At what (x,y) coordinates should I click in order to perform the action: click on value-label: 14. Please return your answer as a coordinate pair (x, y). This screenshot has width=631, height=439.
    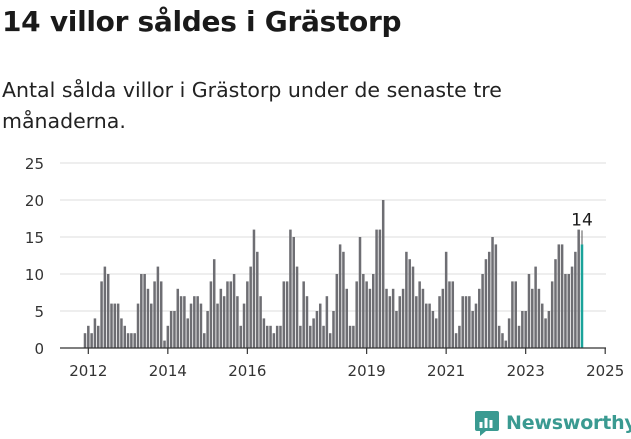
    Looking at the image, I should click on (582, 220).